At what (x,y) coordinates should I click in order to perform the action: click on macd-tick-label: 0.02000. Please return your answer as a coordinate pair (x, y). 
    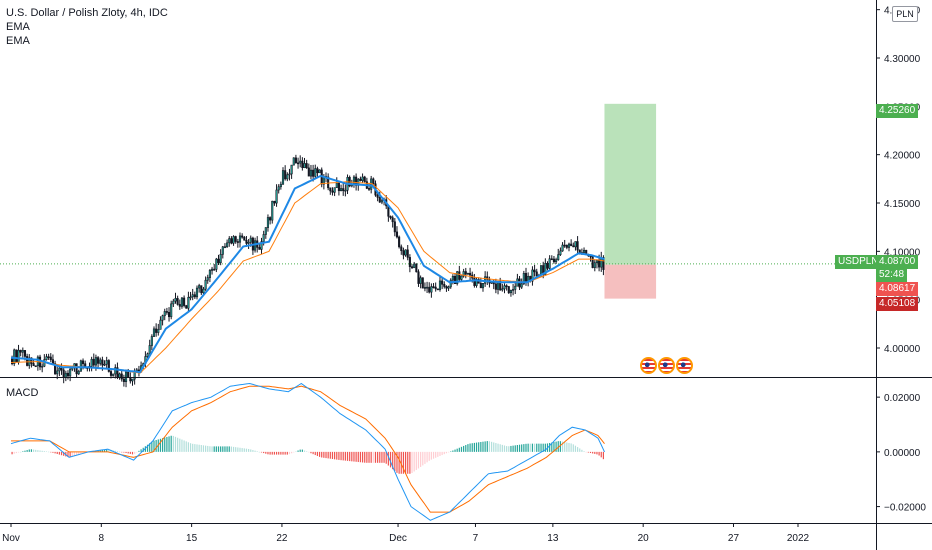
    Looking at the image, I should click on (902, 398).